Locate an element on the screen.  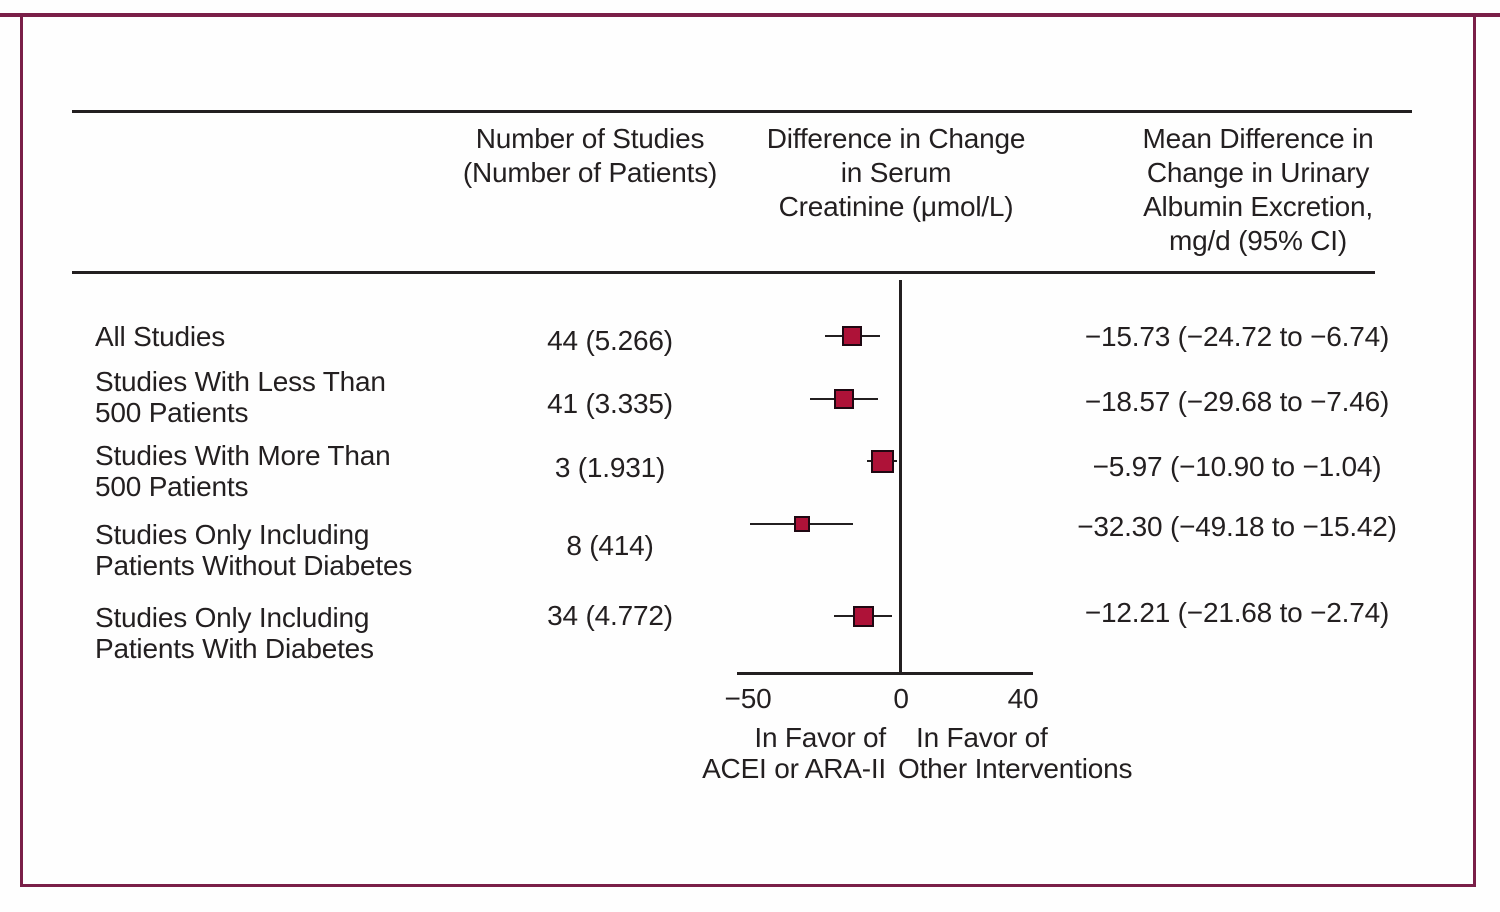
footer-line: Other Interventions is located at coordinates (1015, 768).